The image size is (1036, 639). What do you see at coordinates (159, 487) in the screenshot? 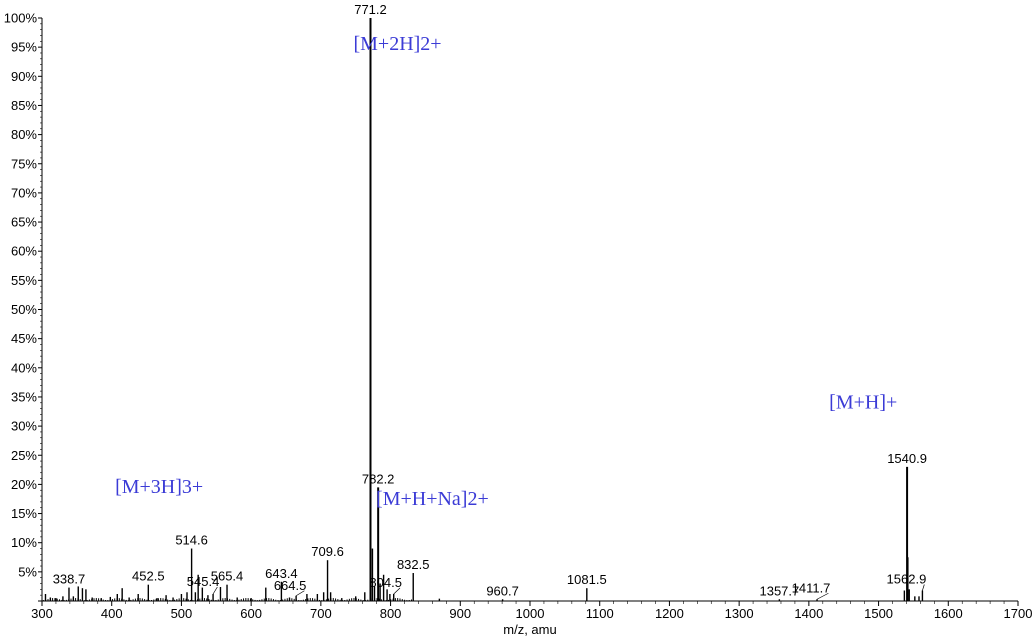
I see `ion-annotation: [M+3H]3+` at bounding box center [159, 487].